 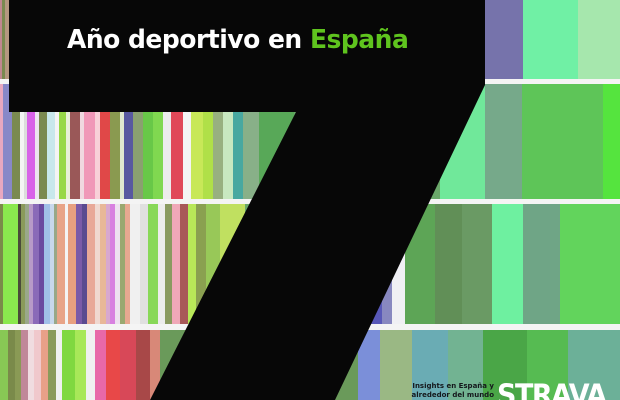 I want to click on title-text: Año deportivo en, so click(x=188, y=39).